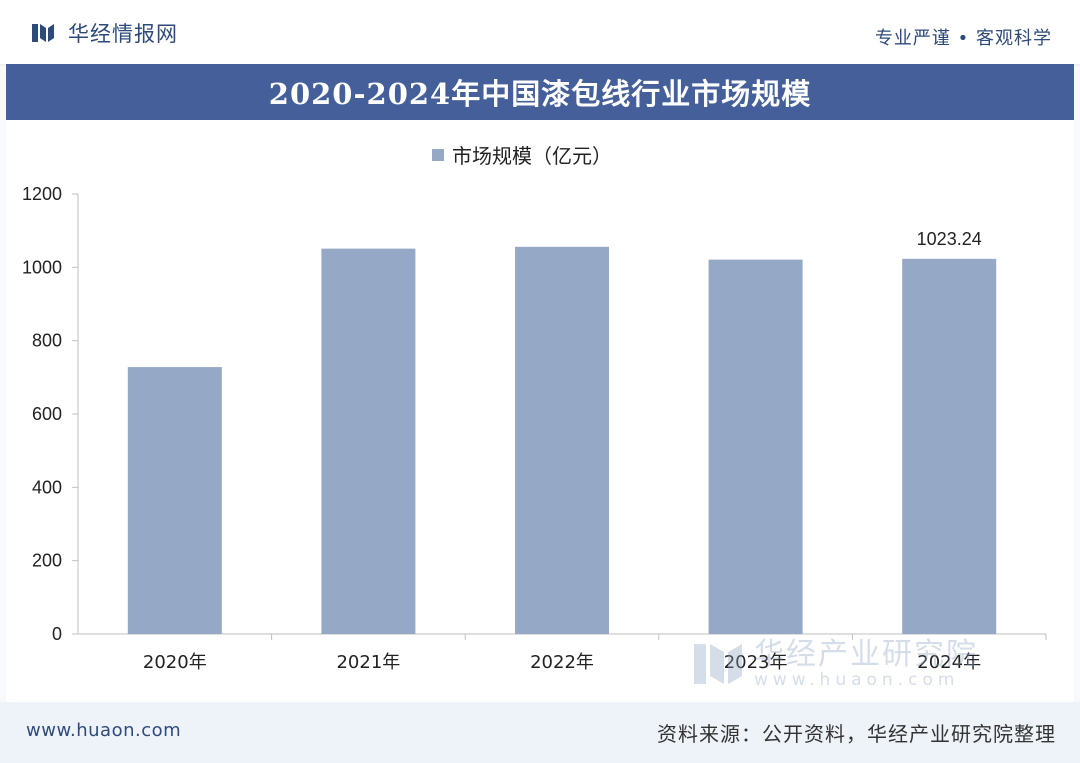 The height and width of the screenshot is (763, 1080). I want to click on legend-label: 市场规模（亿元）, so click(532, 156).